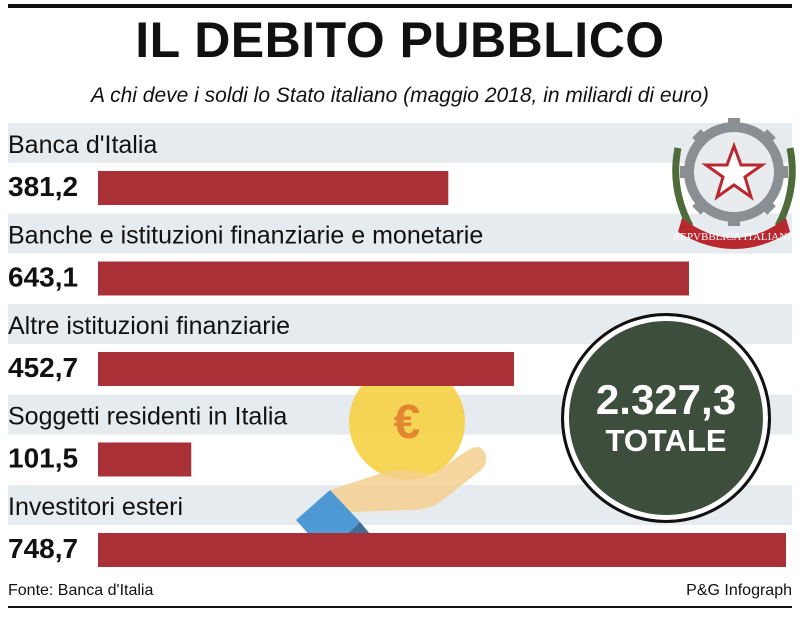 Image resolution: width=800 pixels, height=619 pixels. What do you see at coordinates (400, 40) in the screenshot?
I see `page-title: IL DEBITO PUBBLICO` at bounding box center [400, 40].